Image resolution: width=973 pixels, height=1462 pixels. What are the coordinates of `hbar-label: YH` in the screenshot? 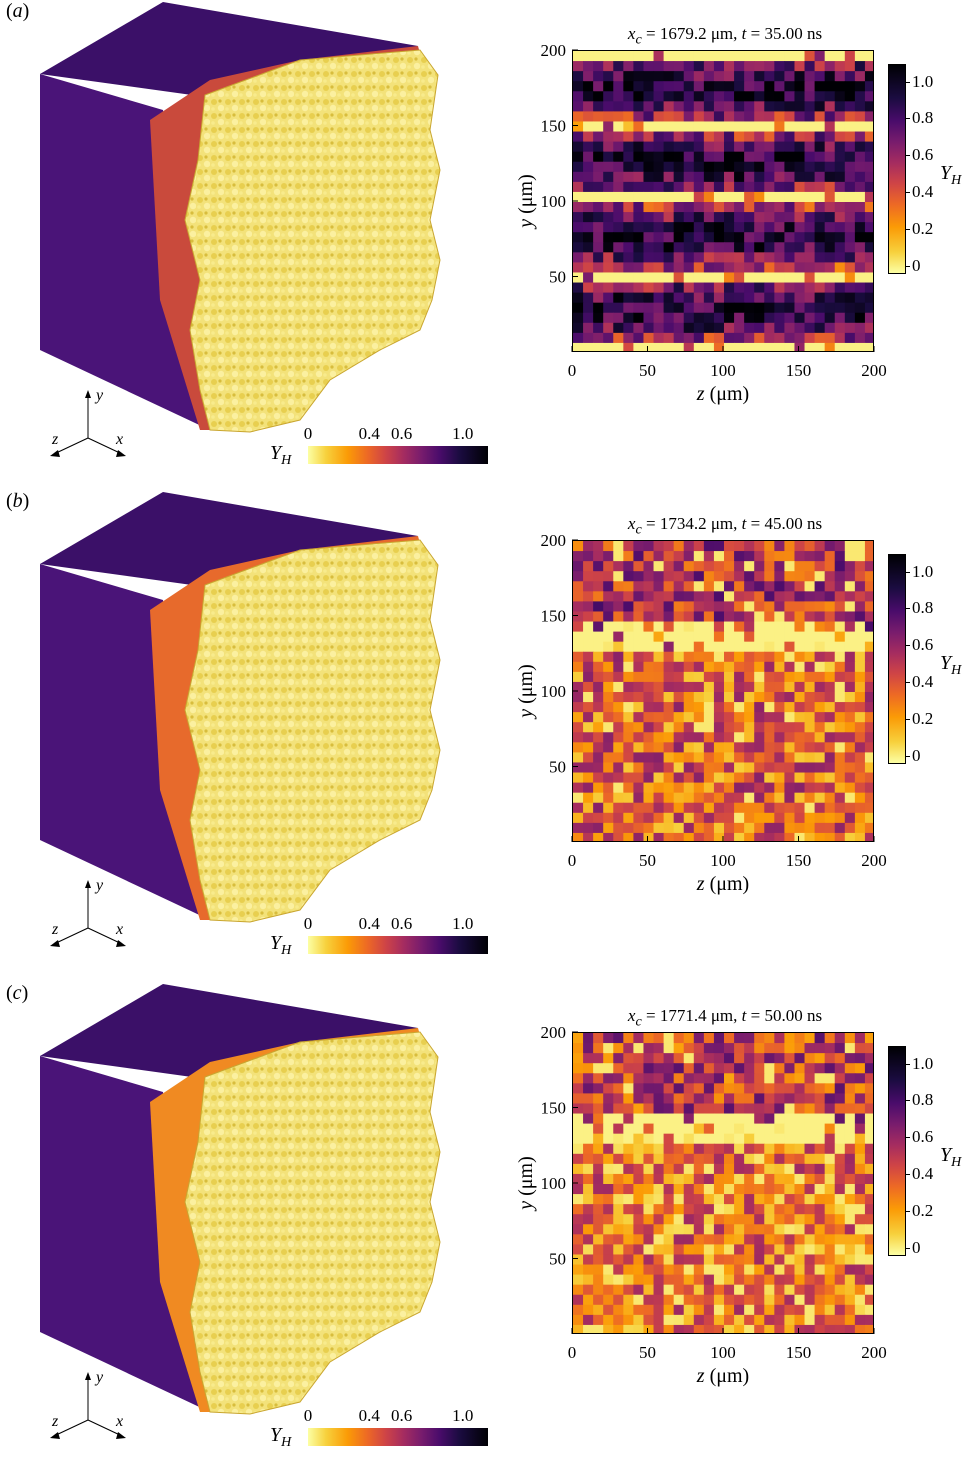 It's located at (281, 945).